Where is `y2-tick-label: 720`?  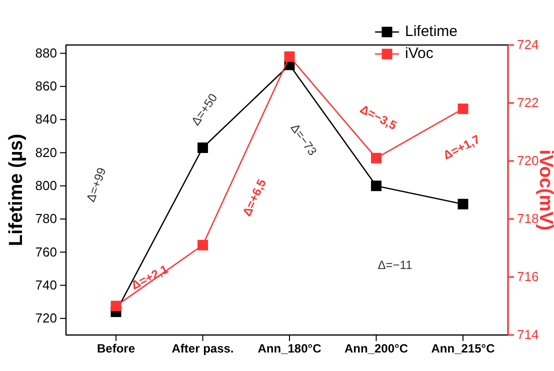 y2-tick-label: 720 is located at coordinates (528, 160).